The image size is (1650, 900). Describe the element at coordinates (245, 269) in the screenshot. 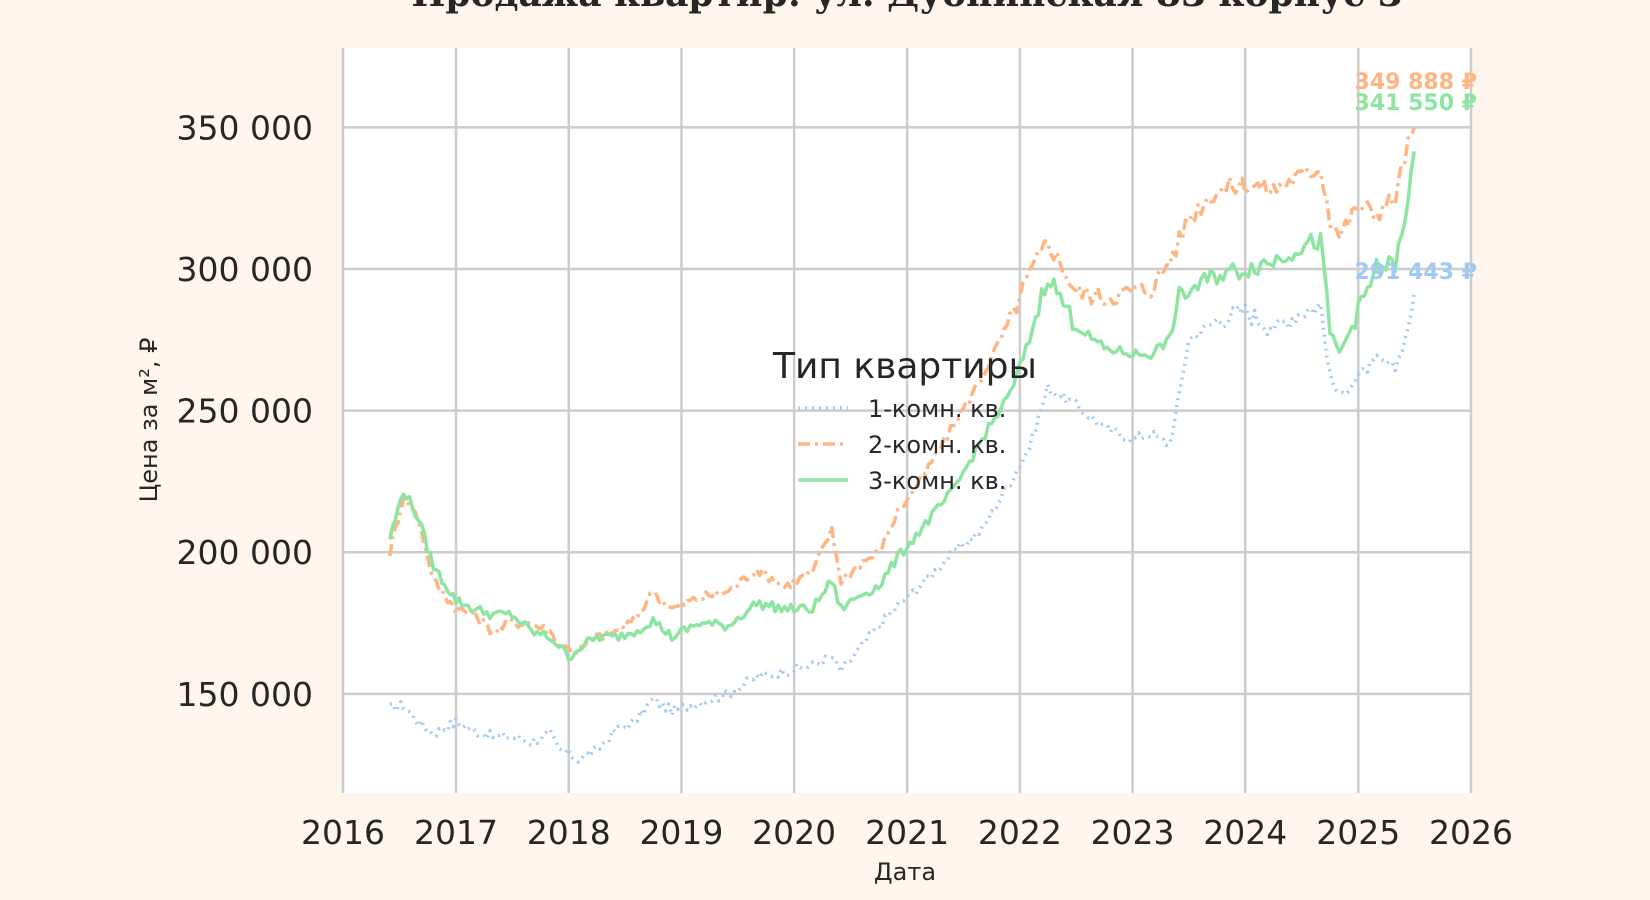

I see `y-tick-label: 300 000` at that location.